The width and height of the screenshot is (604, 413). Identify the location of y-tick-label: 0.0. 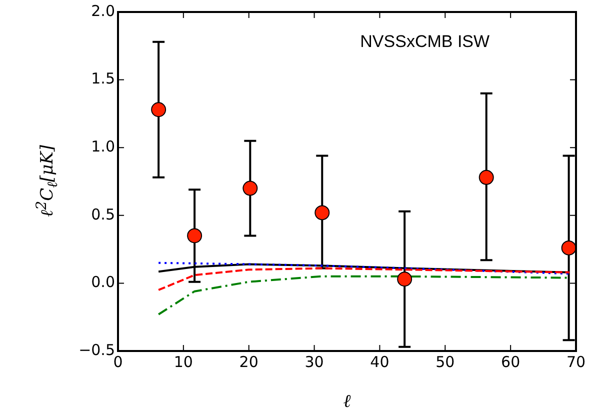
(103, 282).